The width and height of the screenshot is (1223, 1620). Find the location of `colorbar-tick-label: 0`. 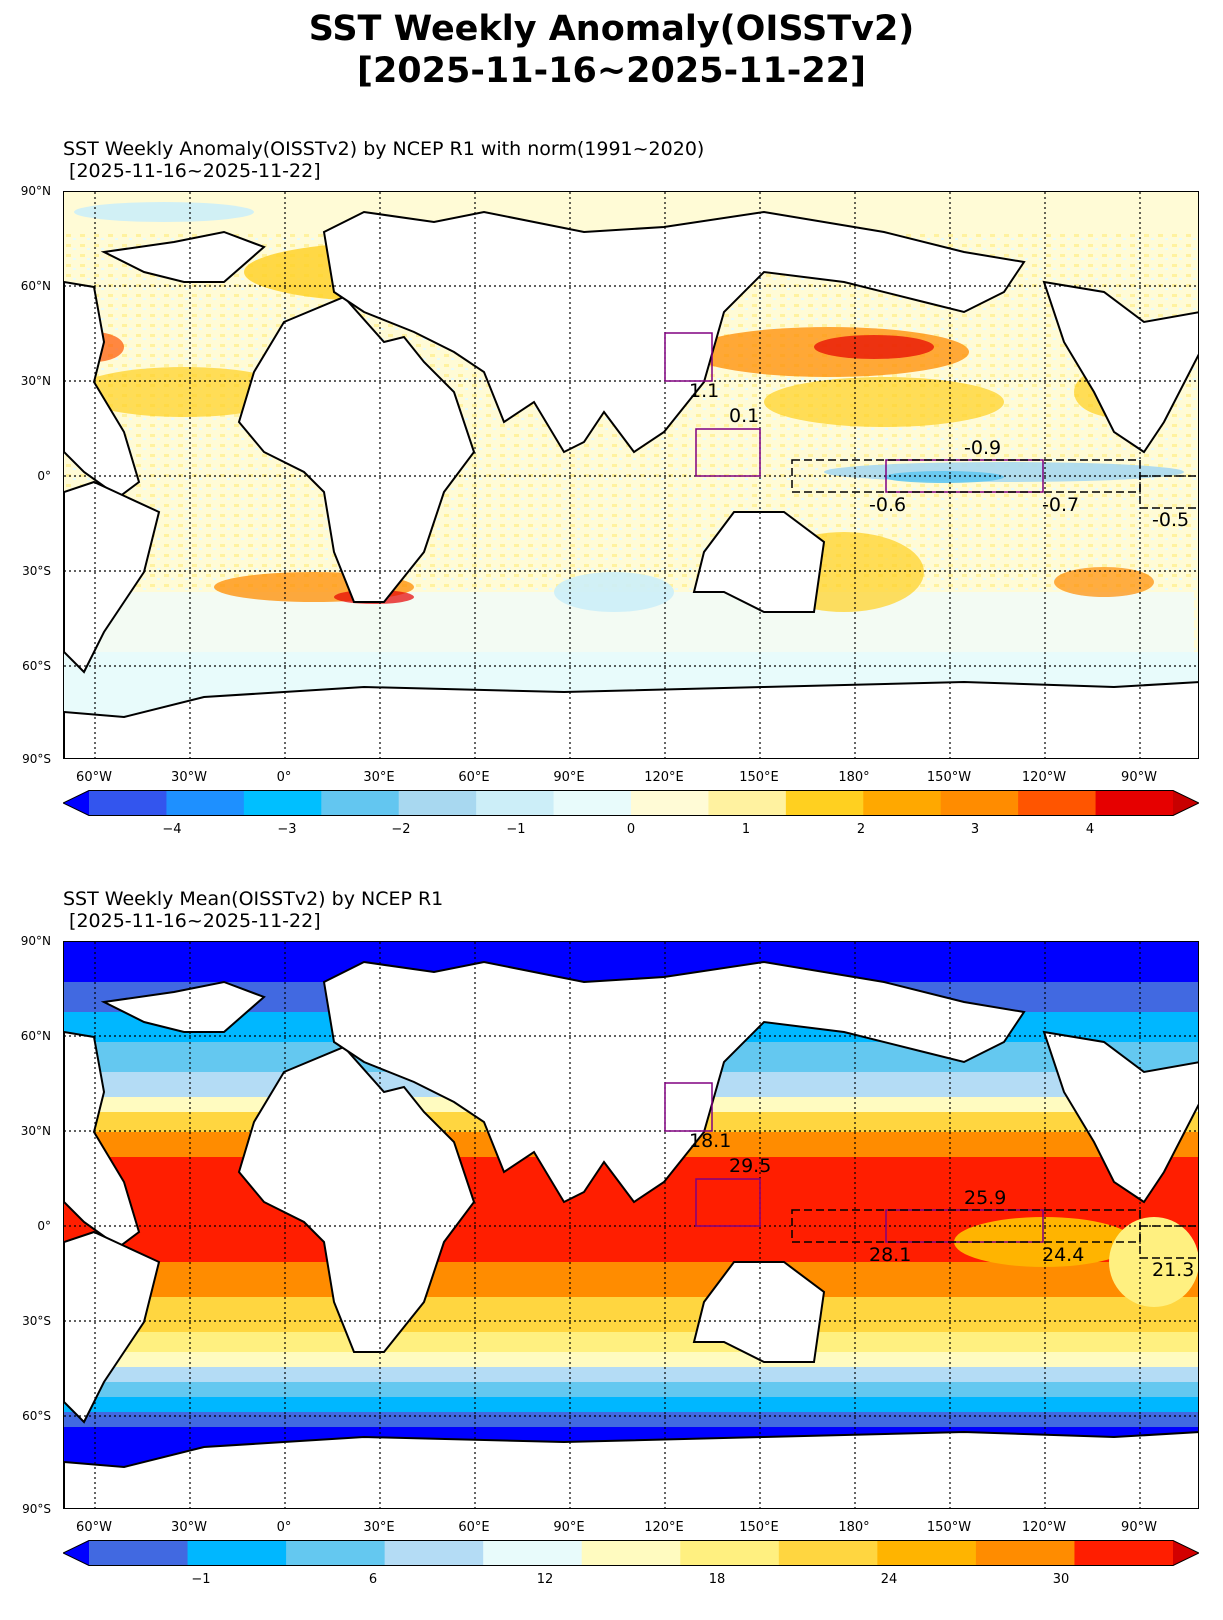

colorbar-tick-label: 0 is located at coordinates (631, 829).